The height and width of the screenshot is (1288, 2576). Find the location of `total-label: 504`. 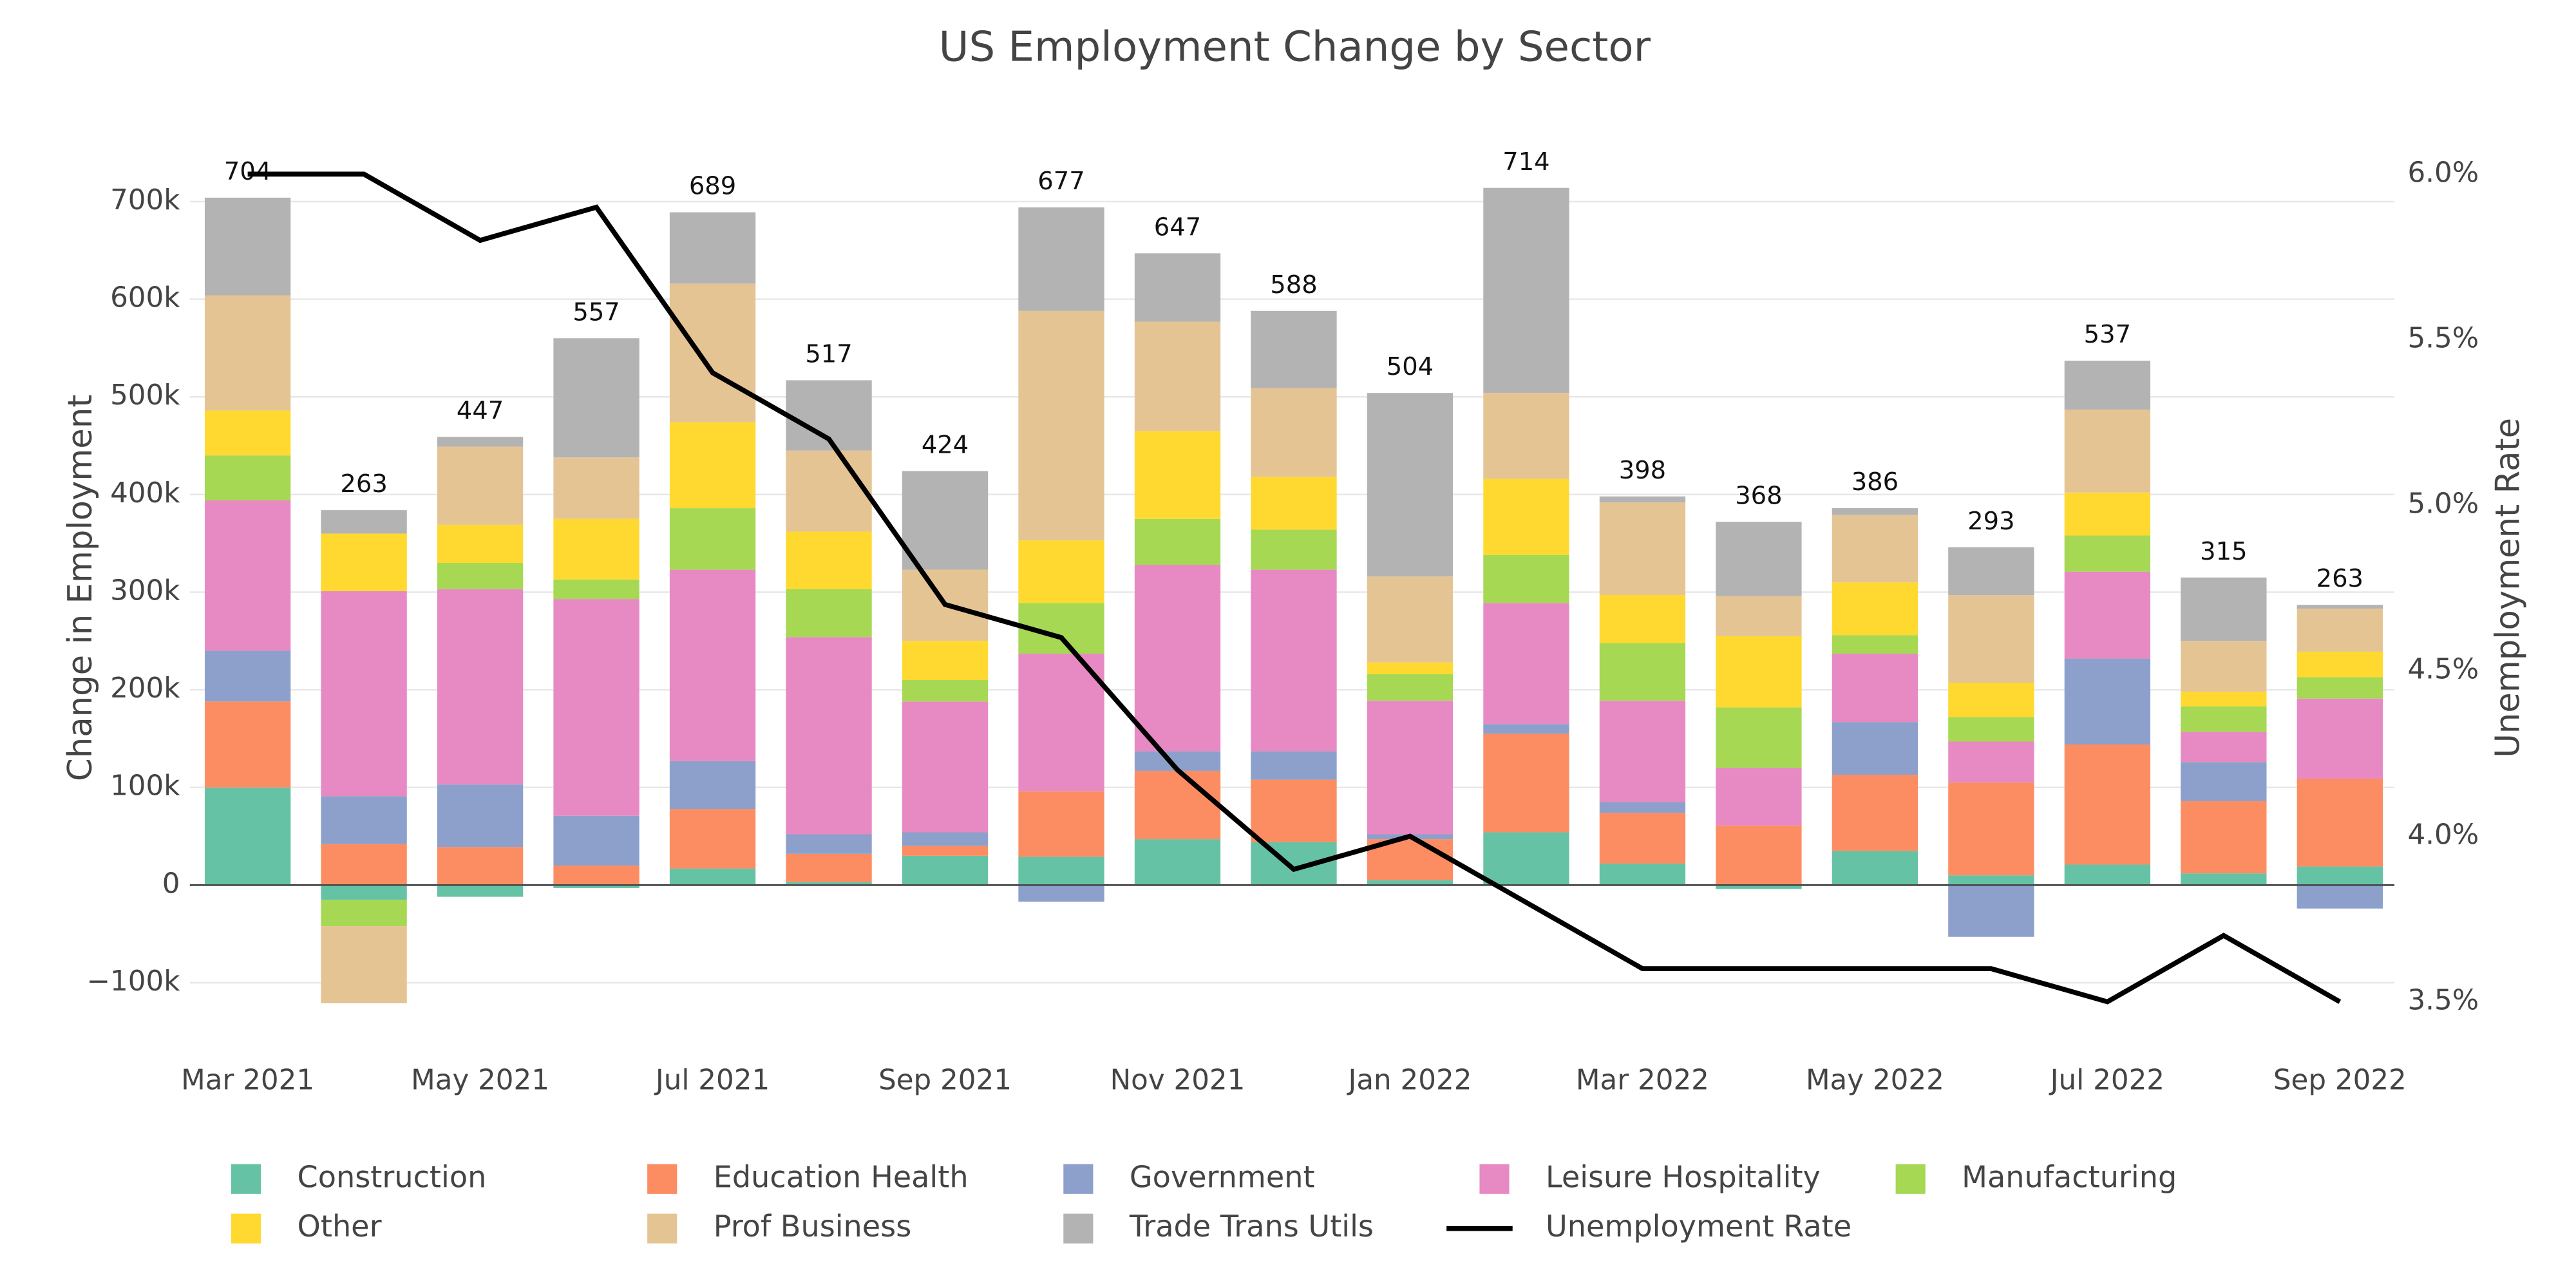

total-label: 504 is located at coordinates (1411, 366).